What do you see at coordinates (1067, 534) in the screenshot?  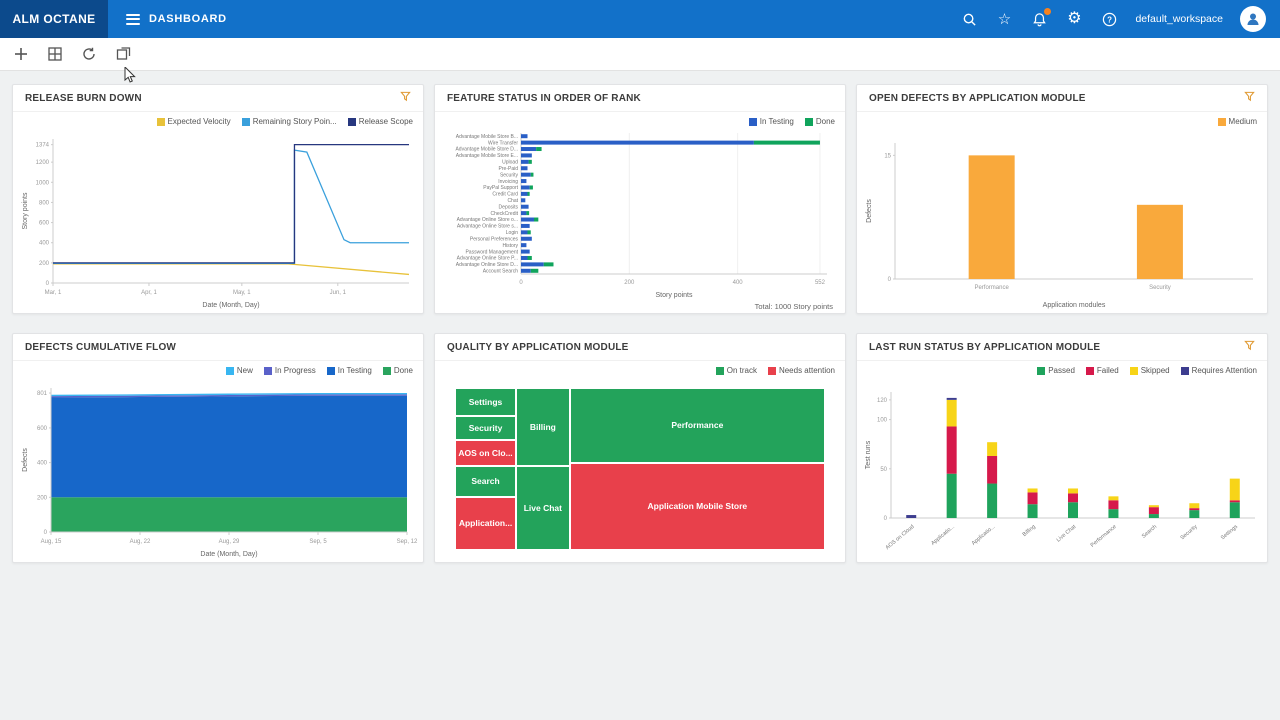 I see `svg-text: Live Chat` at bounding box center [1067, 534].